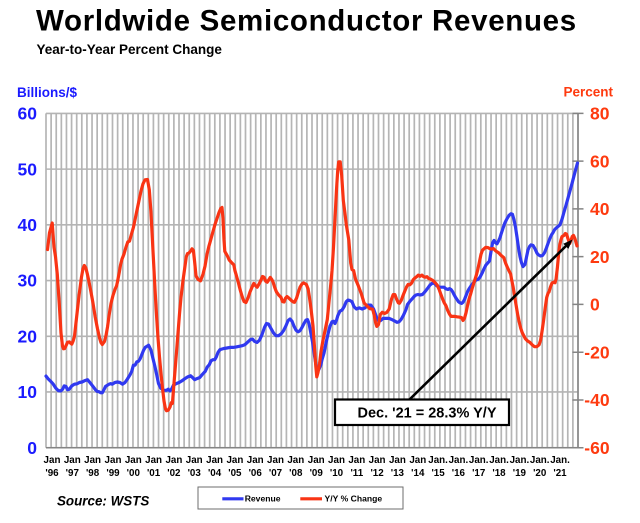 The height and width of the screenshot is (523, 640). I want to click on svg-text: '98, so click(93, 473).